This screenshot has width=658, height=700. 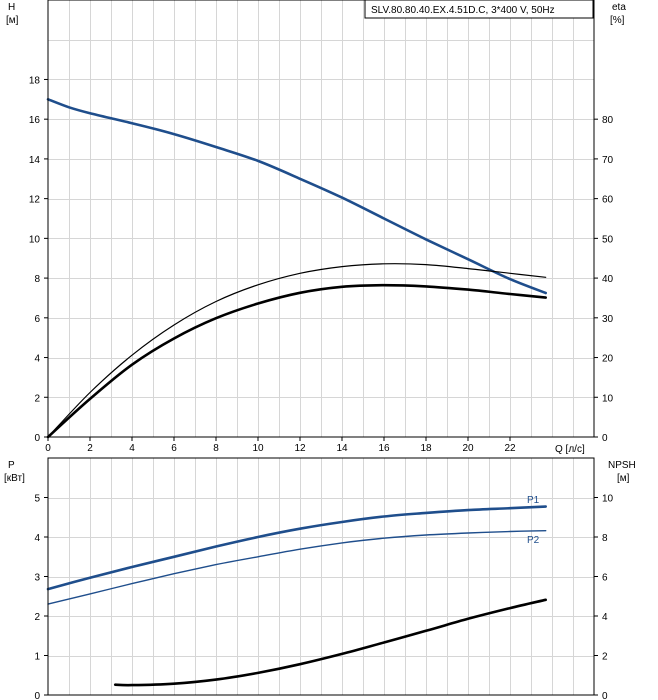 What do you see at coordinates (48, 448) in the screenshot?
I see `x-tick-label: 0` at bounding box center [48, 448].